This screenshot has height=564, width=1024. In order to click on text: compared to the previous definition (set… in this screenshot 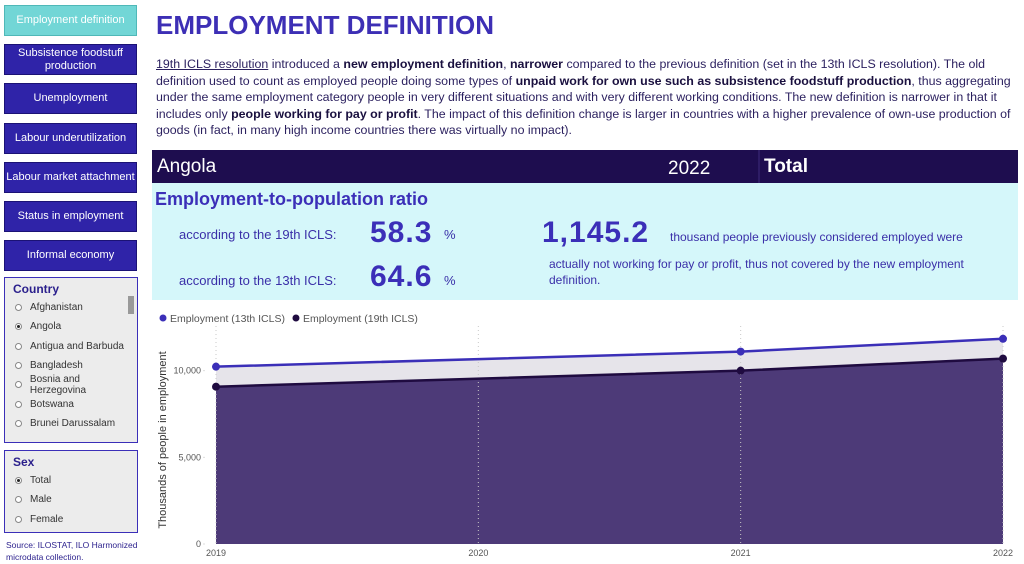, I will do `click(570, 72)`.